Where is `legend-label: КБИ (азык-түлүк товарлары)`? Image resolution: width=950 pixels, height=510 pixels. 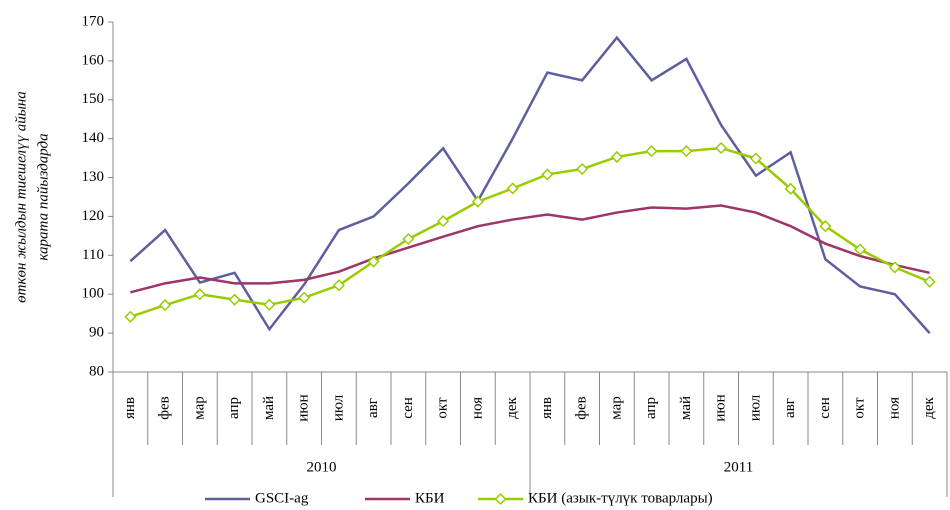 legend-label: КБИ (азык-түлүк товарлары) is located at coordinates (620, 498).